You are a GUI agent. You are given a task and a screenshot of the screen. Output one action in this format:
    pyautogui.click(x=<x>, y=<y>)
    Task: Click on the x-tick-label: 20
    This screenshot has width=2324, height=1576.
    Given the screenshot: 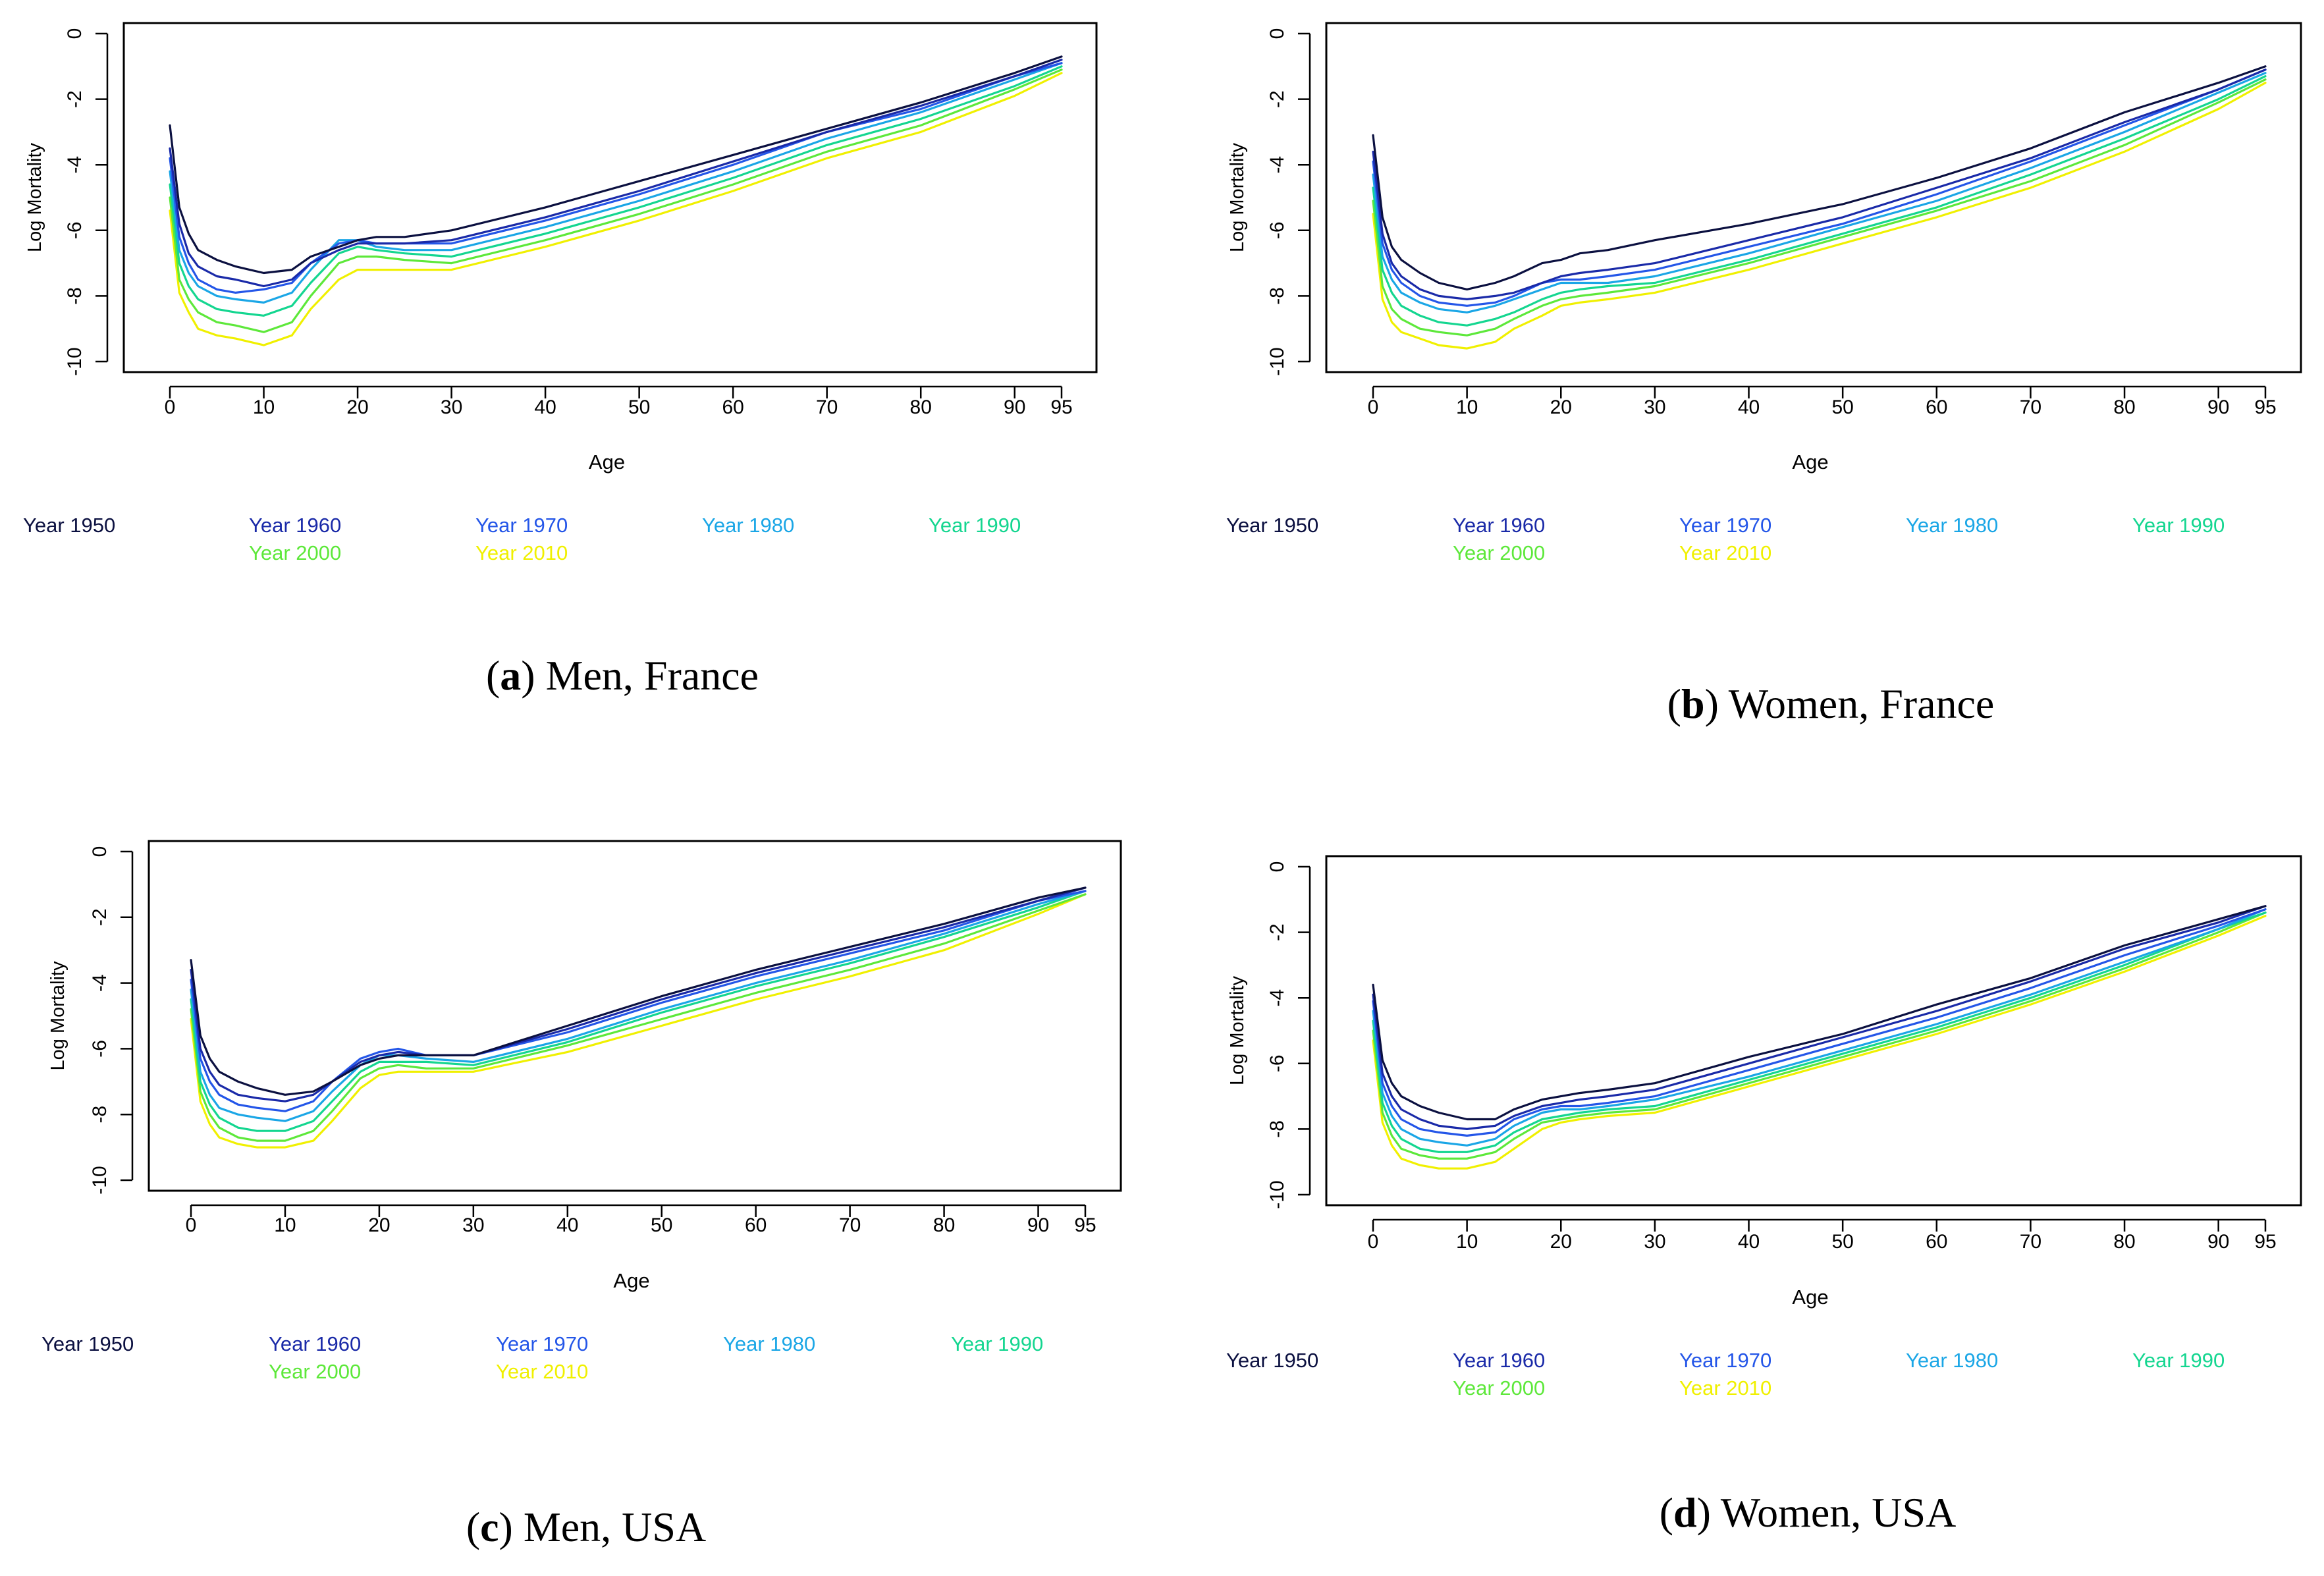 What is the action you would take?
    pyautogui.click(x=357, y=407)
    